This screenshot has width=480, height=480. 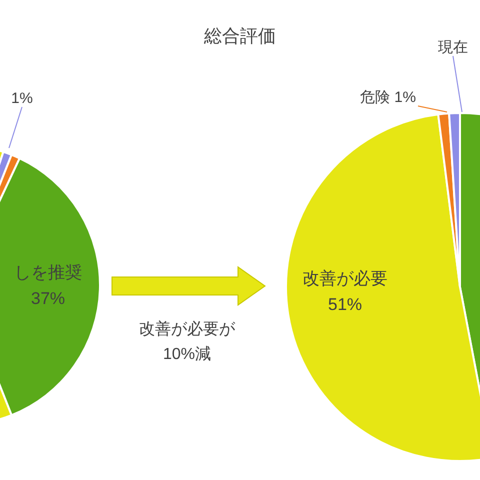 What do you see at coordinates (48, 272) in the screenshot?
I see `slice-label: しを推奨` at bounding box center [48, 272].